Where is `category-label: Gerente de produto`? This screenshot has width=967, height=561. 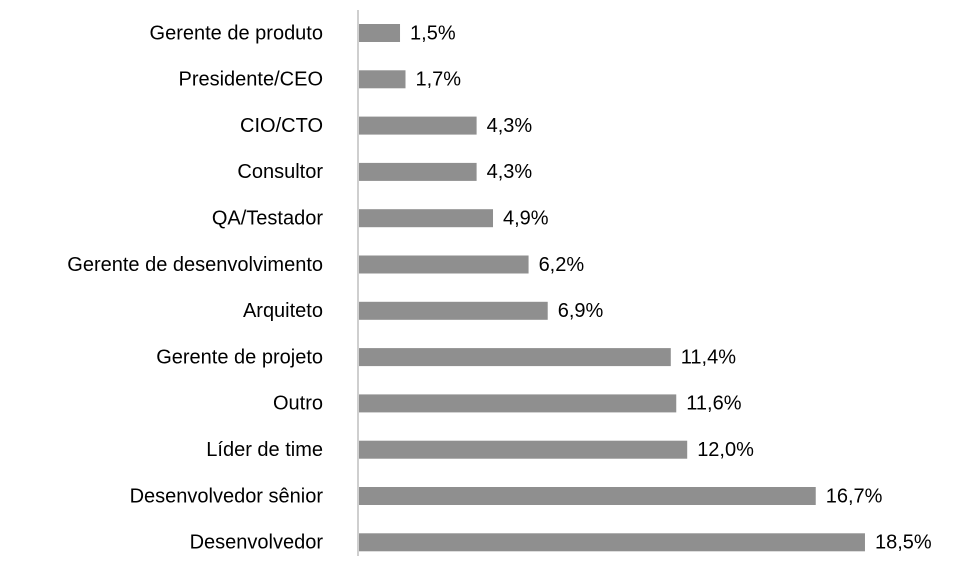
category-label: Gerente de produto is located at coordinates (236, 33).